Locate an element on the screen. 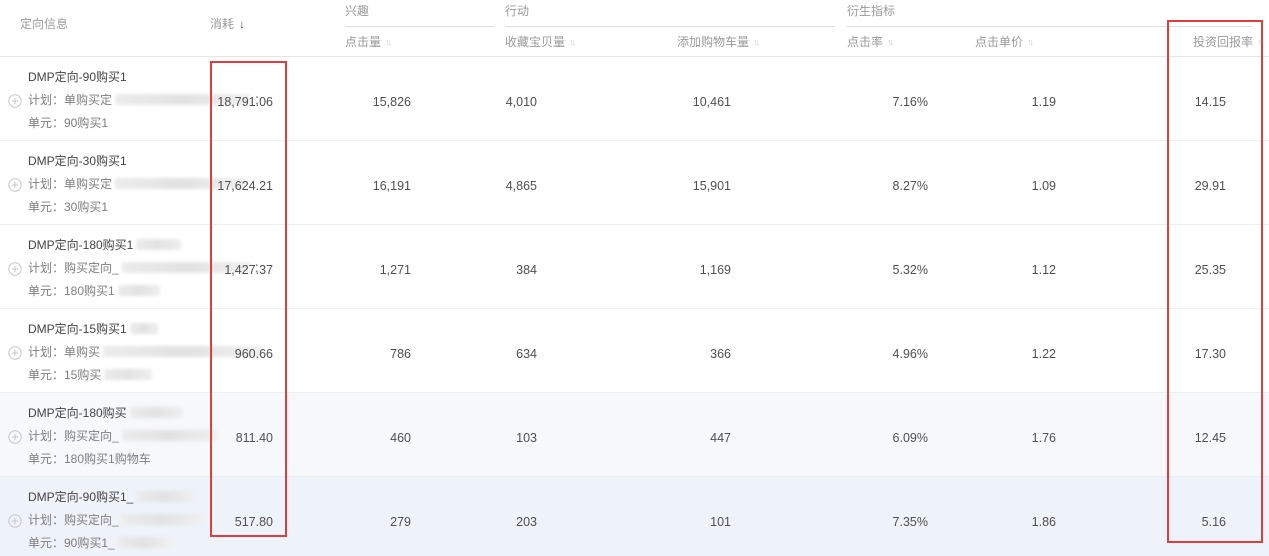 The height and width of the screenshot is (556, 1269). clicks-value: 279 is located at coordinates (400, 522).